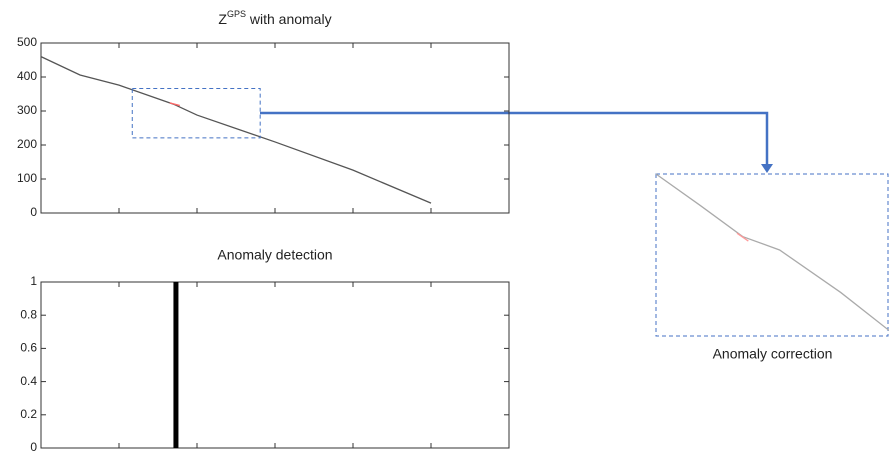  I want to click on y-tick-label: 1, so click(33, 281).